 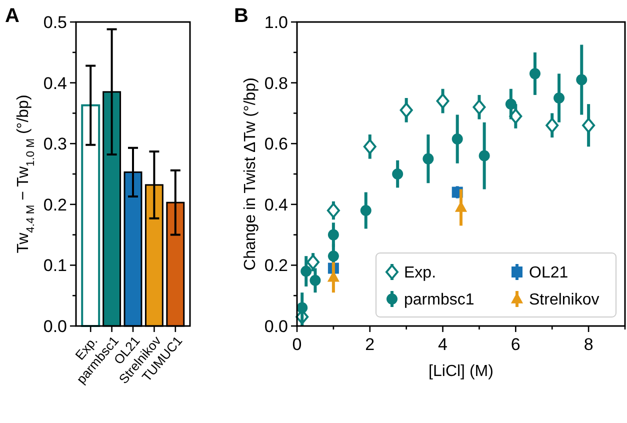 I want to click on x-tick-label: 4, so click(x=443, y=344).